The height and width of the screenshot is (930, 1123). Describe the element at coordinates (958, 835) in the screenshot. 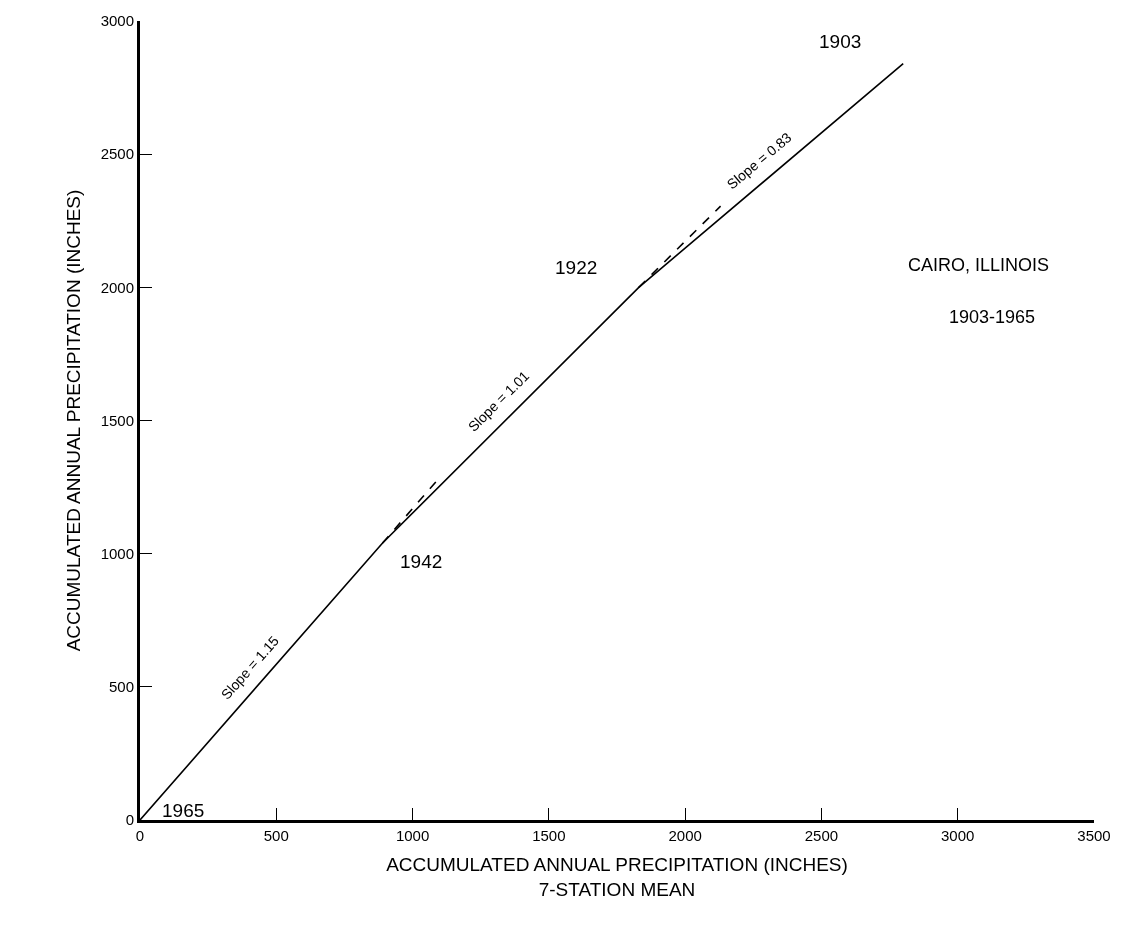

I see `x-tick-label: 3000` at that location.